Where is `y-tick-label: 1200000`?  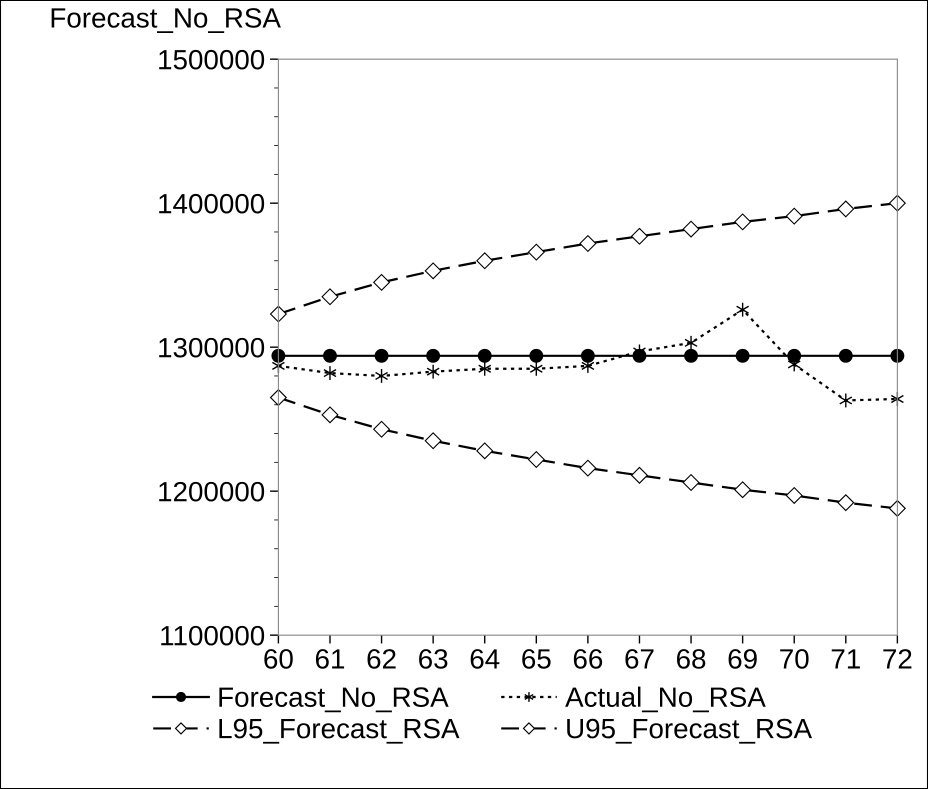 y-tick-label: 1200000 is located at coordinates (211, 492).